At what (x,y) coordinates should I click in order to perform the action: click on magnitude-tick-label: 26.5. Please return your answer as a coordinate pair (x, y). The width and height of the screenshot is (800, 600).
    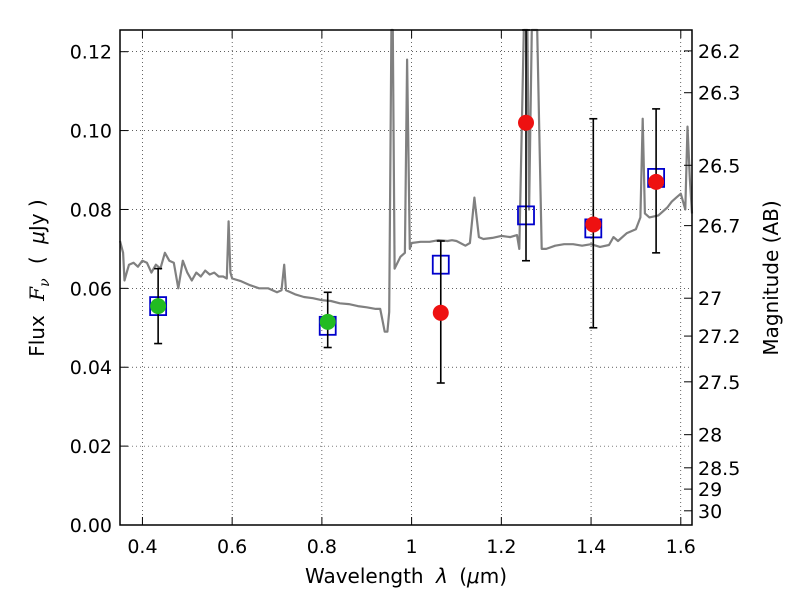
    Looking at the image, I should click on (719, 166).